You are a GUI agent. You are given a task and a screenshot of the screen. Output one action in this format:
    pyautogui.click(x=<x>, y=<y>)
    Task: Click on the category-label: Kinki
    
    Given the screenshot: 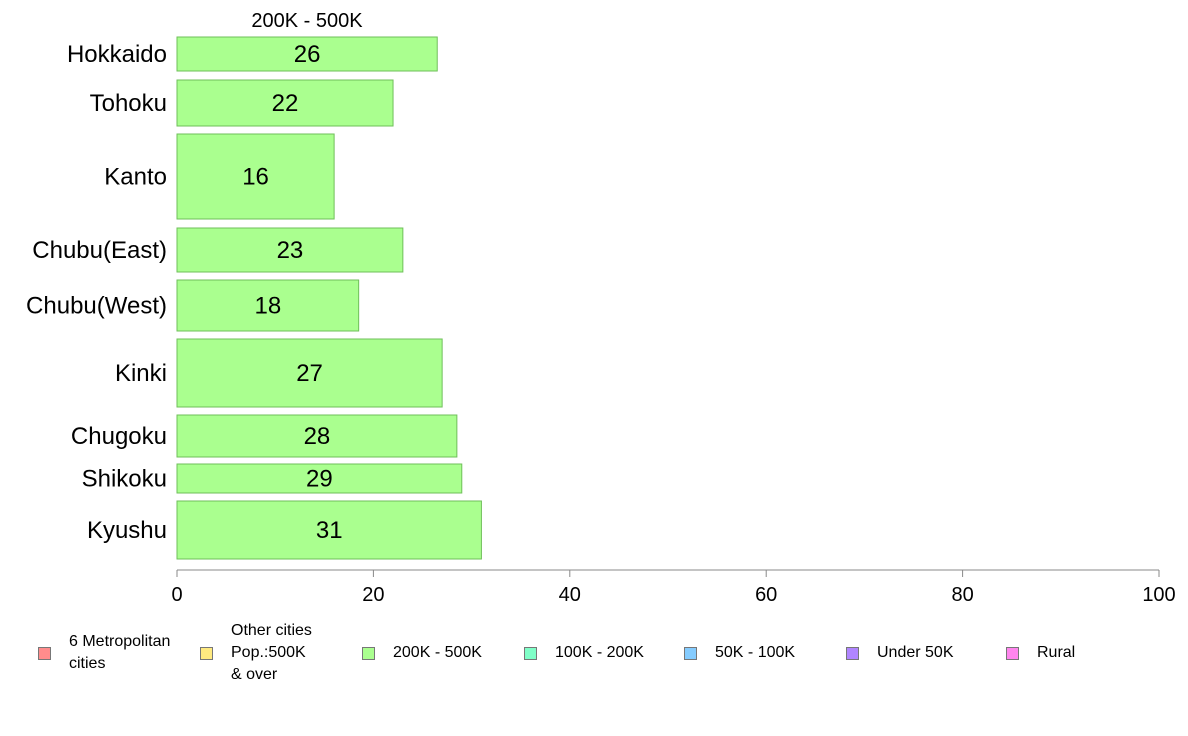 What is the action you would take?
    pyautogui.click(x=141, y=373)
    